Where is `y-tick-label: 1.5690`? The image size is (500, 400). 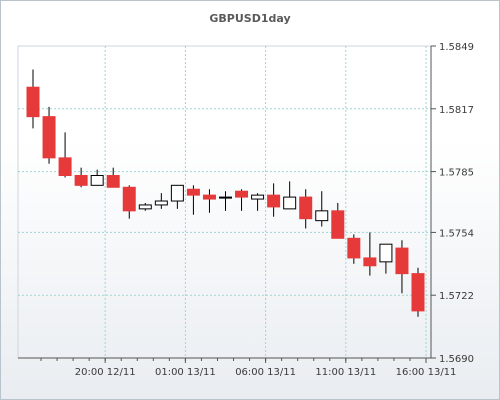
y-tick-label: 1.5690 is located at coordinates (456, 359).